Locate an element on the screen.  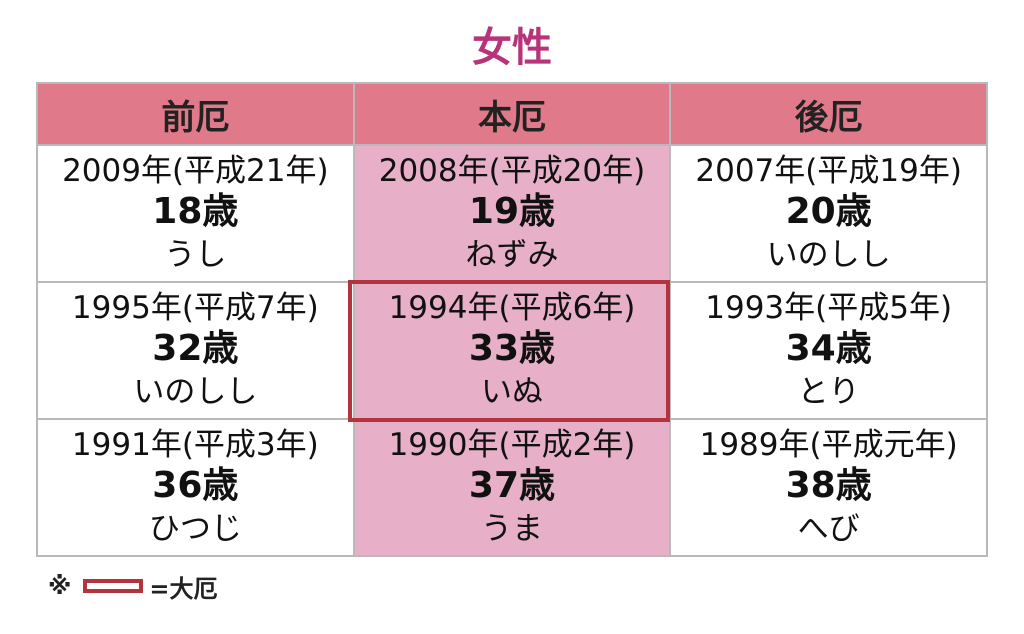
header-atoyaku: 後厄 is located at coordinates (828, 114).